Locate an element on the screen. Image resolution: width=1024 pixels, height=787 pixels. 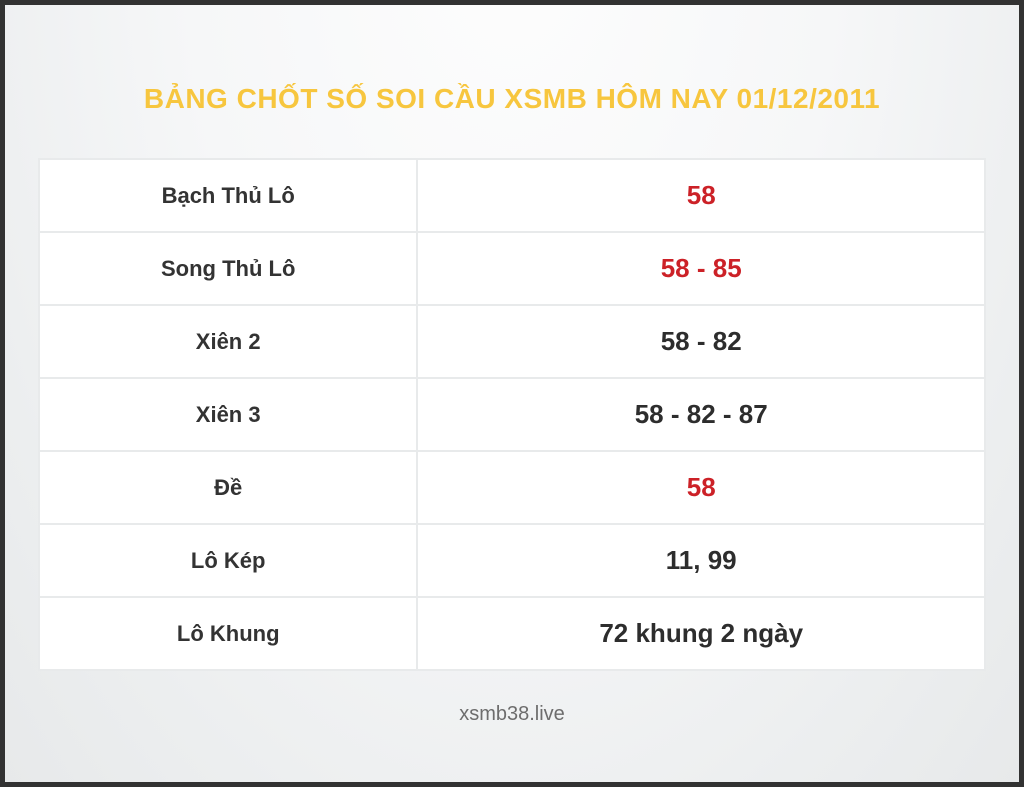
table-row: Song Thủ Lô 58 - 85 is located at coordinates (511, 268).